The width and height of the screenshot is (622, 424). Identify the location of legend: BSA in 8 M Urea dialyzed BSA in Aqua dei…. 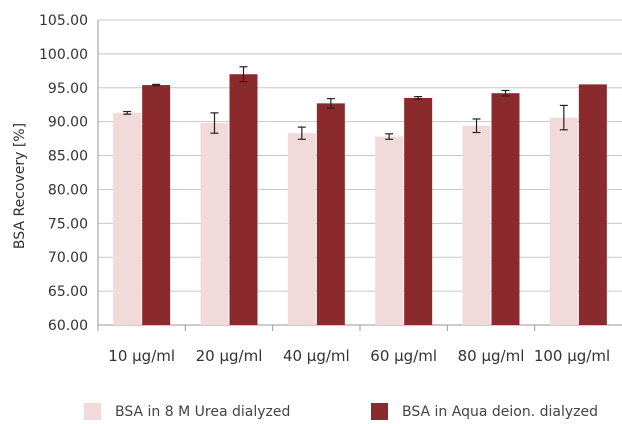
(311, 413).